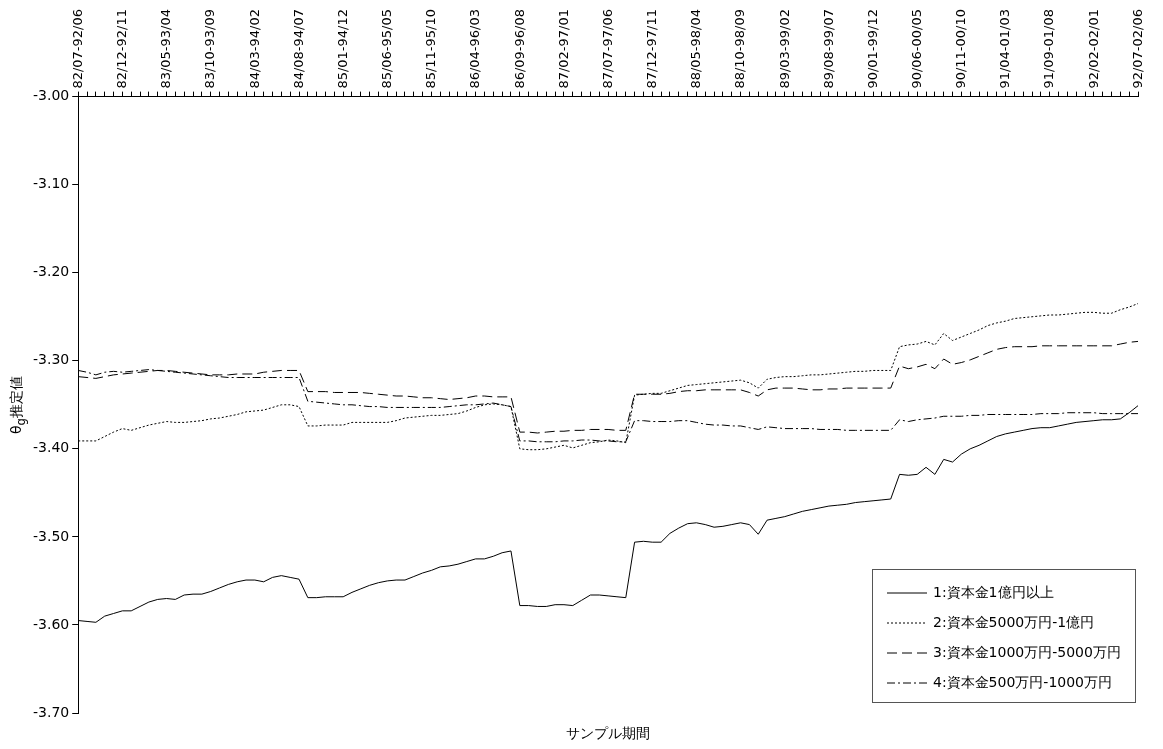 Image resolution: width=1163 pixels, height=749 pixels. Describe the element at coordinates (298, 48) in the screenshot. I see `x-tick-label: 84/08-94/07` at that location.